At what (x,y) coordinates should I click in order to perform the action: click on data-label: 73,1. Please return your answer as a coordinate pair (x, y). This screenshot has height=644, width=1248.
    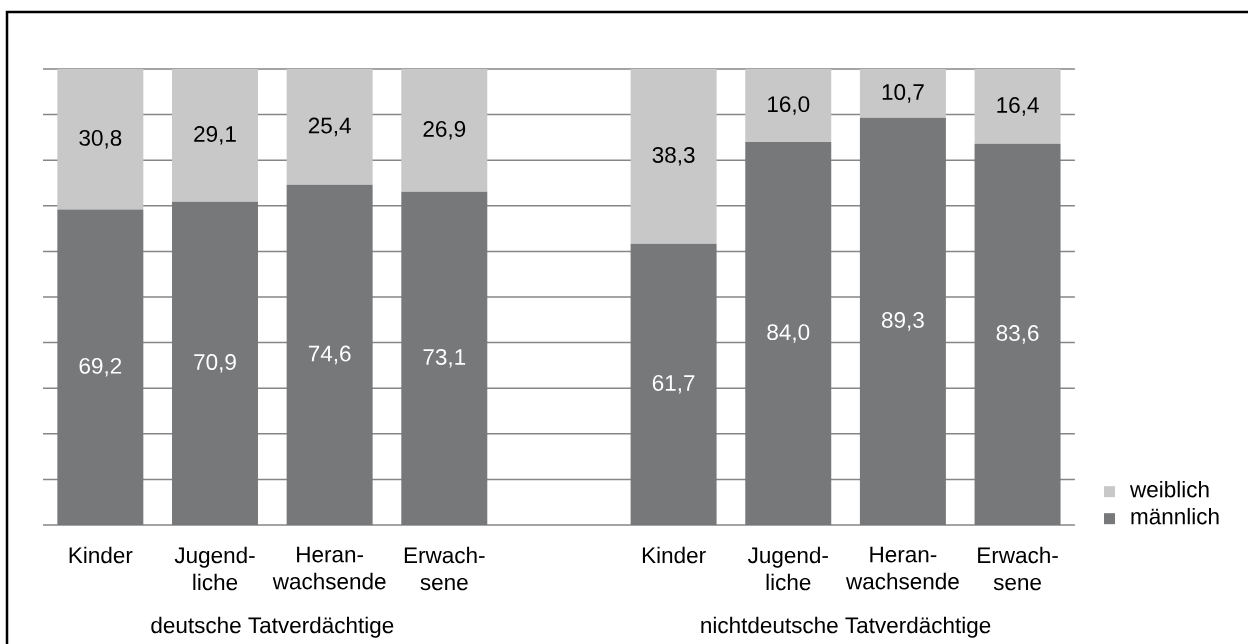
    Looking at the image, I should click on (444, 358).